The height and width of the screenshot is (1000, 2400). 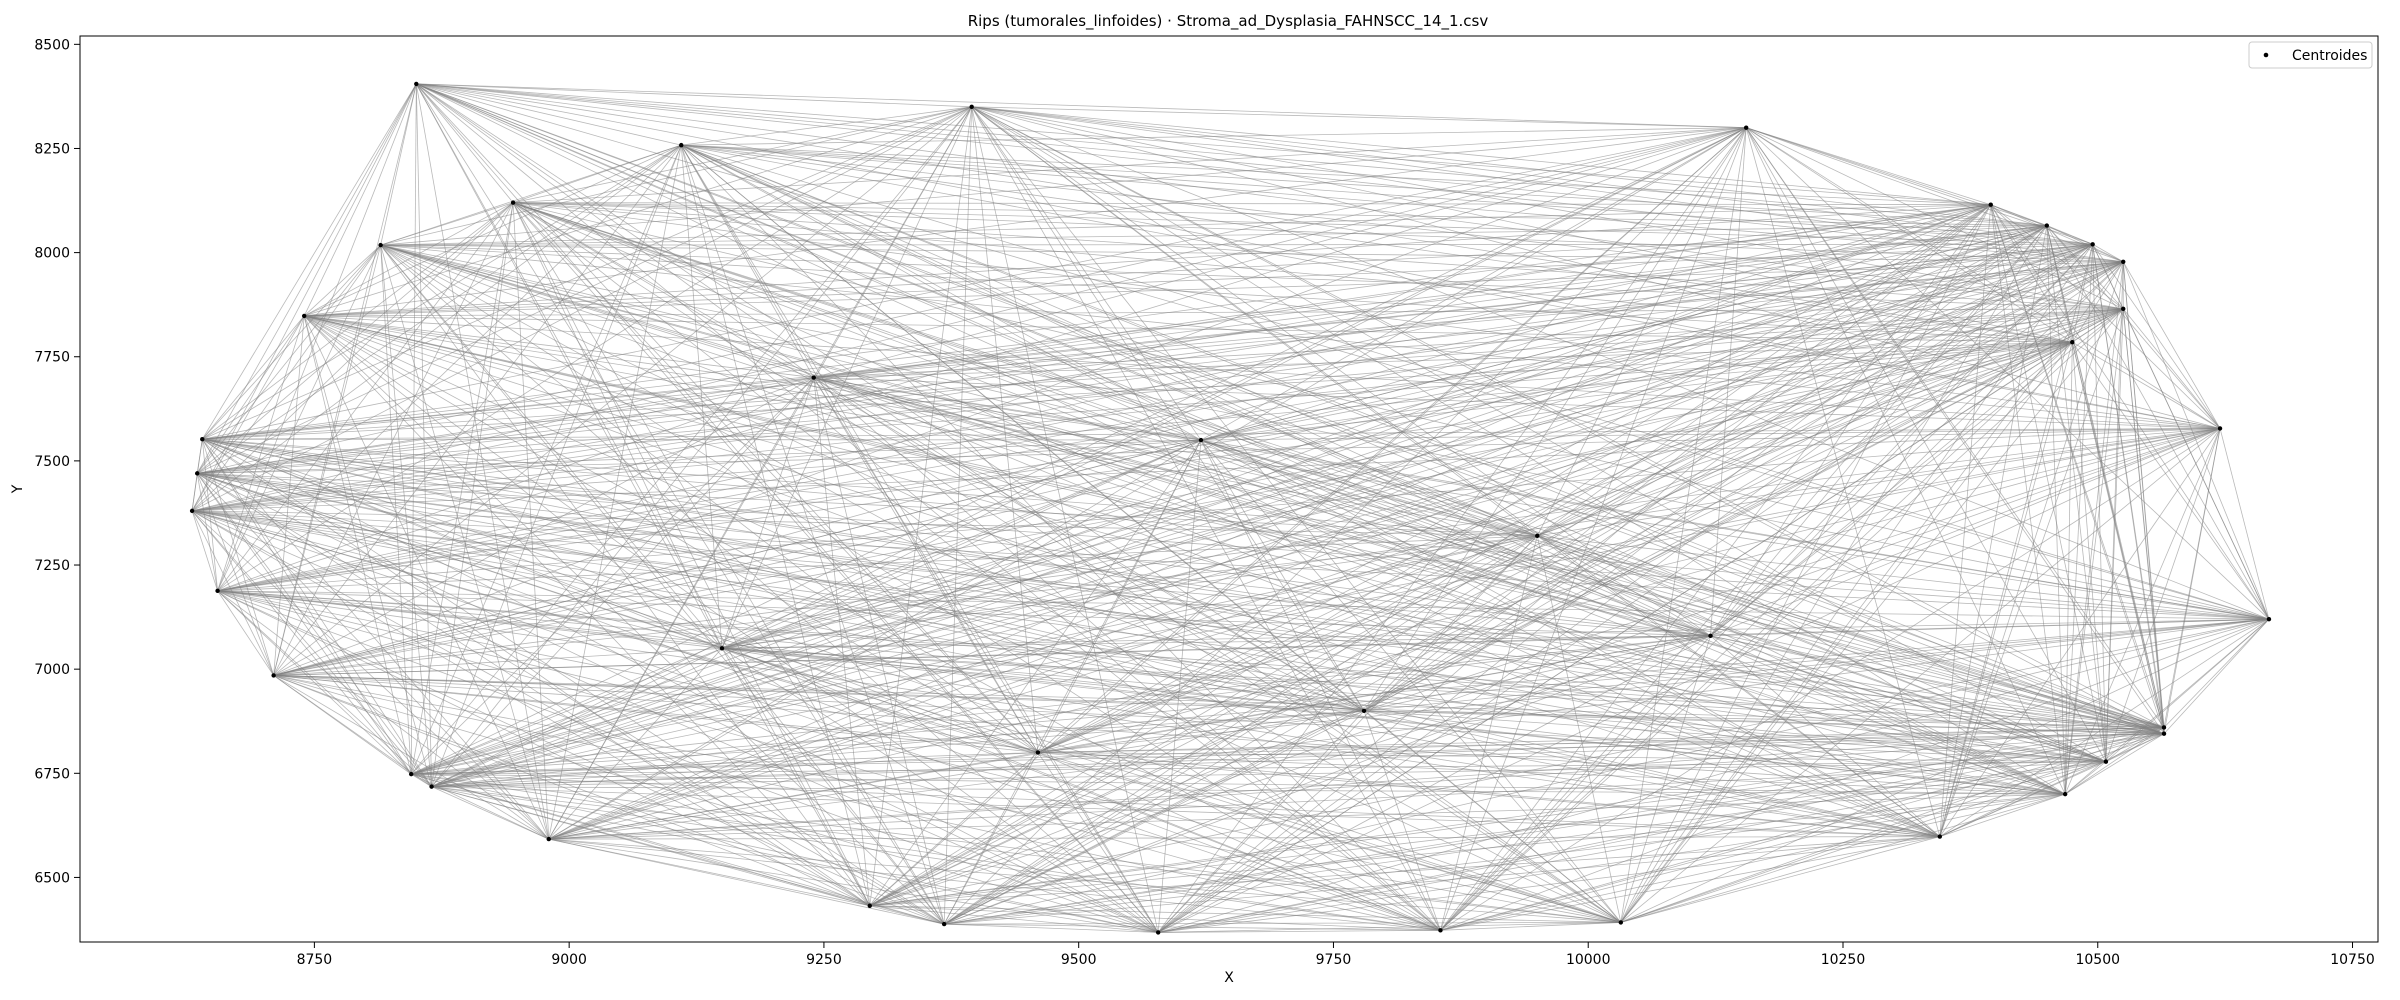 I want to click on x-tick-label: 10750, so click(x=2352, y=960).